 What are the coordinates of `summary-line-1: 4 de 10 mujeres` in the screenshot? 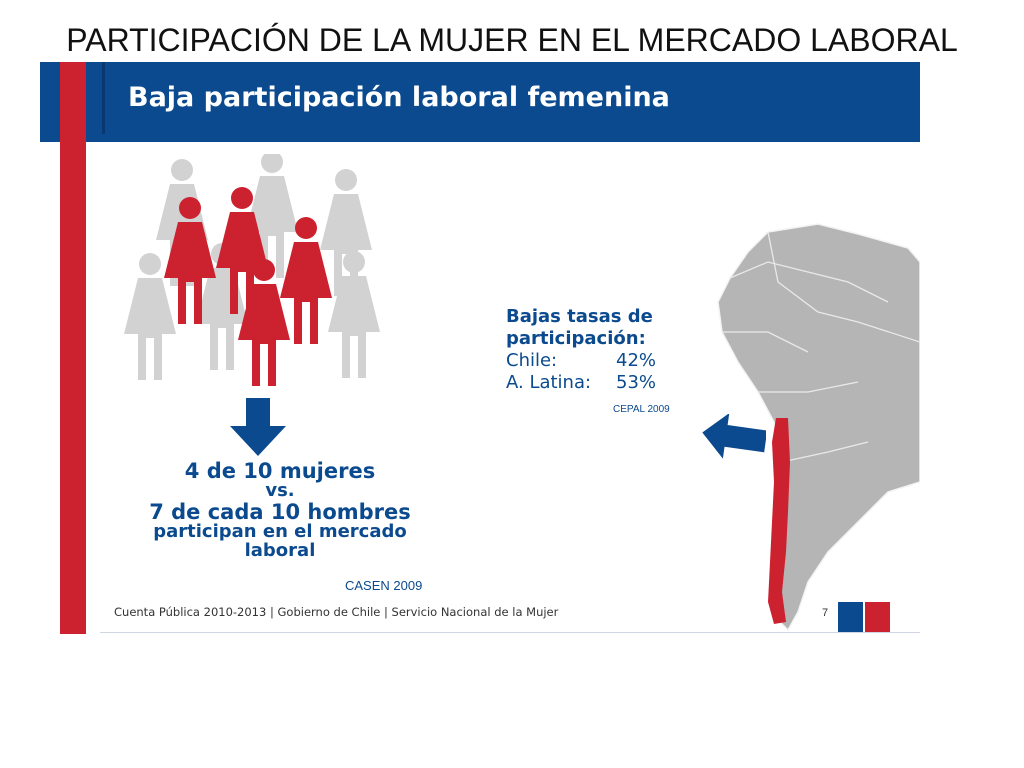 It's located at (280, 471).